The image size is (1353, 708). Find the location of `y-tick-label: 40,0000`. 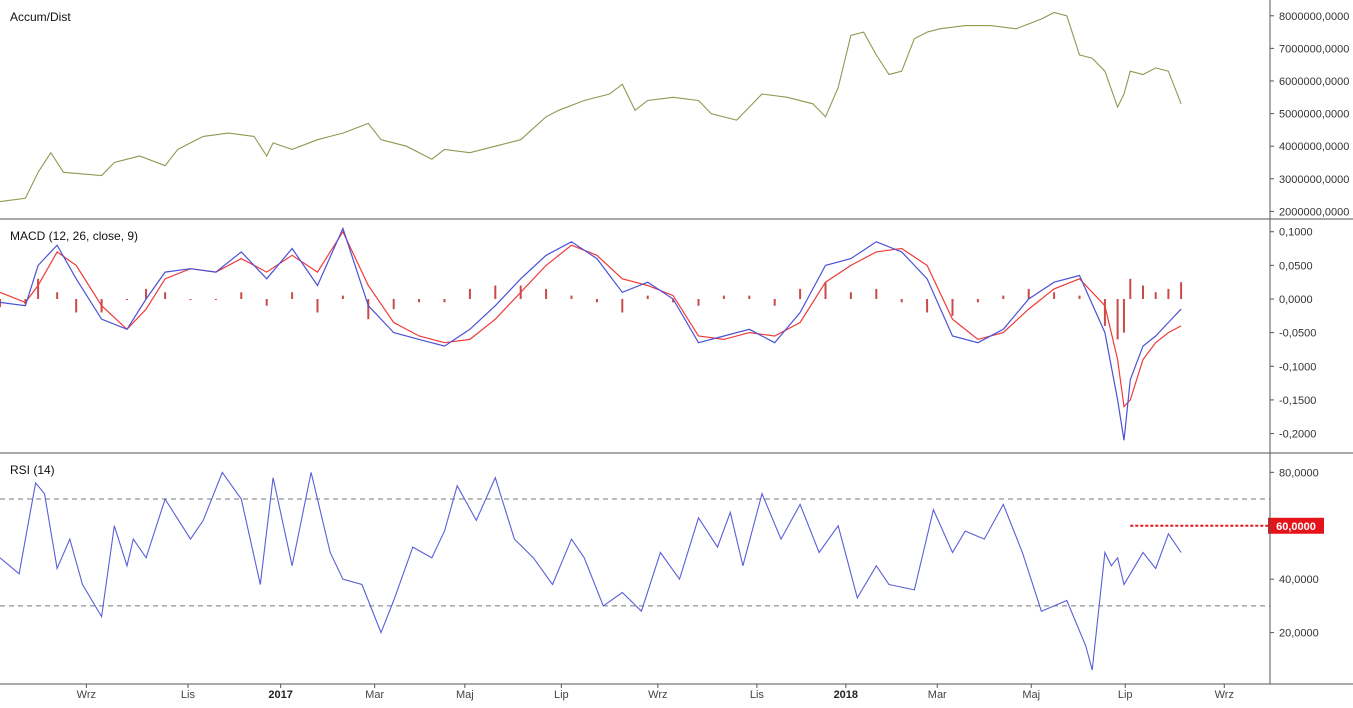

y-tick-label: 40,0000 is located at coordinates (1299, 580).